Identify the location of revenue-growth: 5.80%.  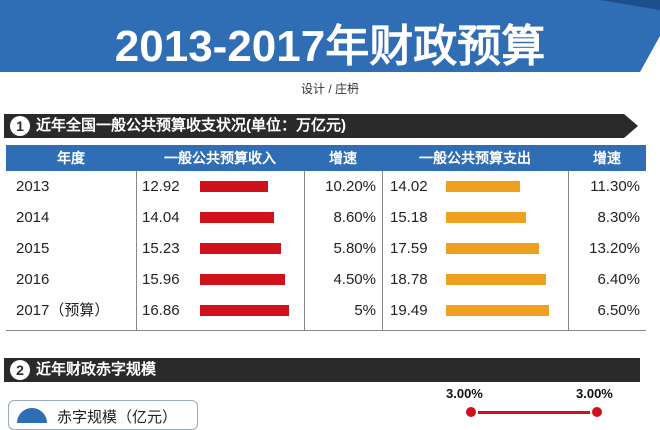
(354, 248).